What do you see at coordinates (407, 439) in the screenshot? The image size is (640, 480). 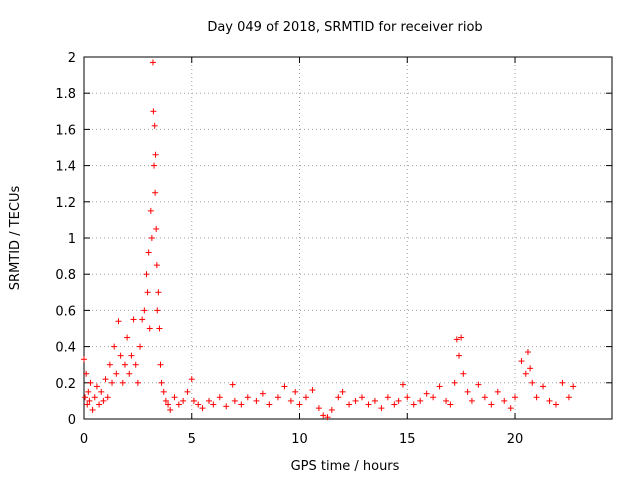 I see `x-tick-label: 15` at bounding box center [407, 439].